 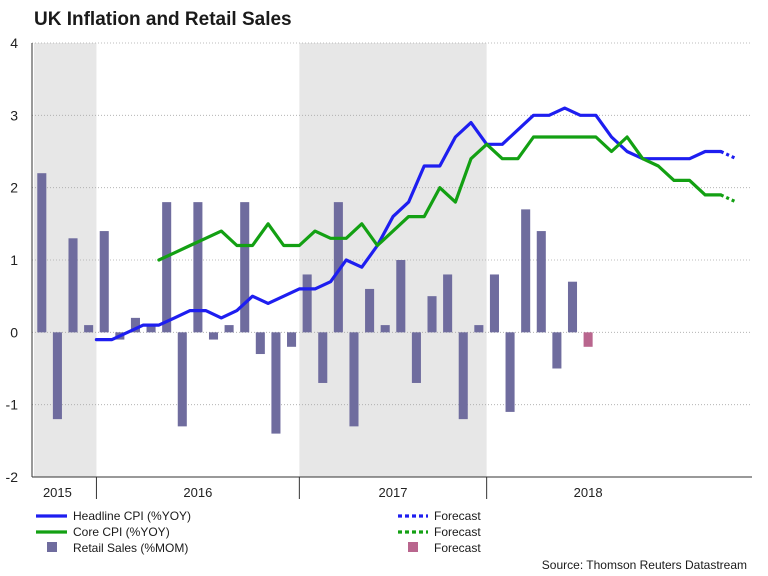 I want to click on headline-cpi-forecast-line, so click(x=729, y=155).